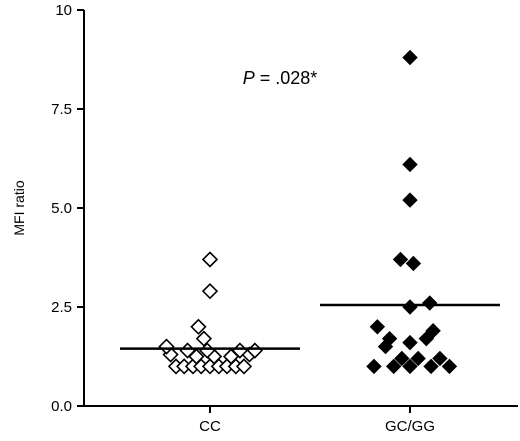 This screenshot has height=441, width=520. What do you see at coordinates (19, 207) in the screenshot?
I see `y-axis-title: MFI ratio` at bounding box center [19, 207].